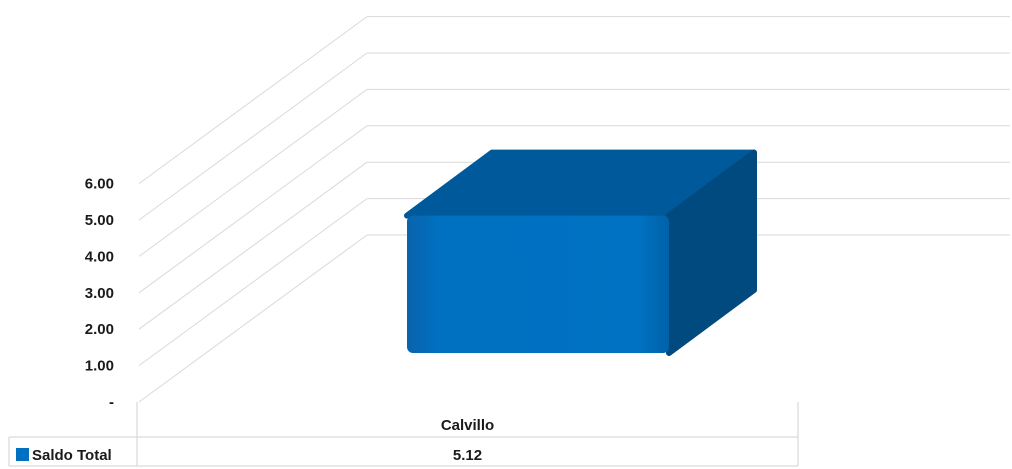  Describe the element at coordinates (99, 366) in the screenshot. I see `y-tick-label: 1.00` at that location.